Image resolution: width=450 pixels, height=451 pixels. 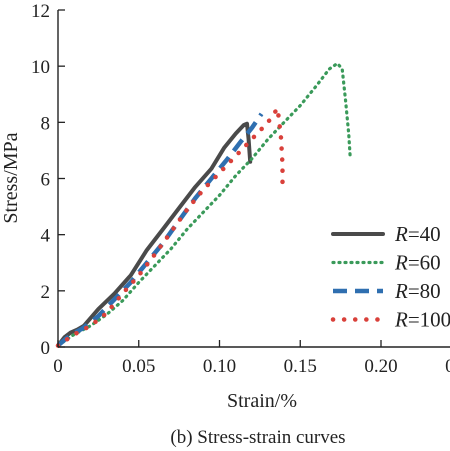 I want to click on x-tick-label: 0.05, so click(x=138, y=366).